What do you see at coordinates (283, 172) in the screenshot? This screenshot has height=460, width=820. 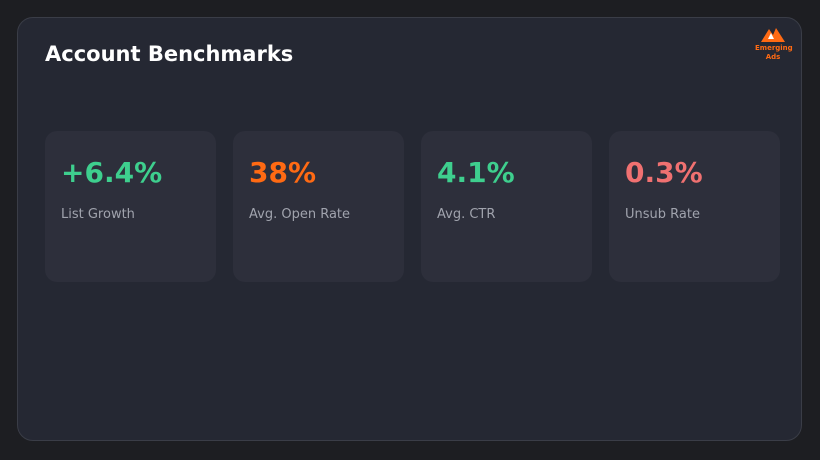 I see `kpi-value: 38%` at bounding box center [283, 172].